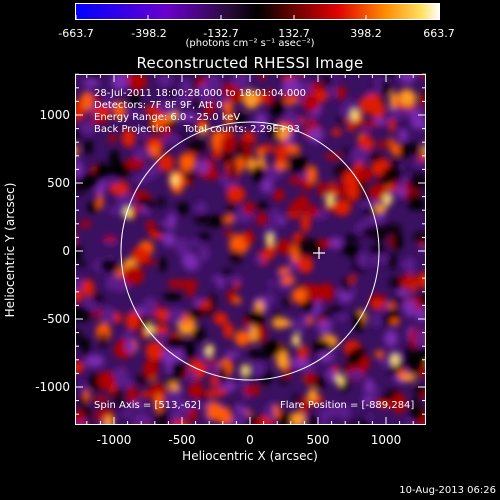 The image size is (500, 500). Describe the element at coordinates (197, 129) in the screenshot. I see `info-line-method-counts: Back Projection Total counts: 2.29E+03` at that location.